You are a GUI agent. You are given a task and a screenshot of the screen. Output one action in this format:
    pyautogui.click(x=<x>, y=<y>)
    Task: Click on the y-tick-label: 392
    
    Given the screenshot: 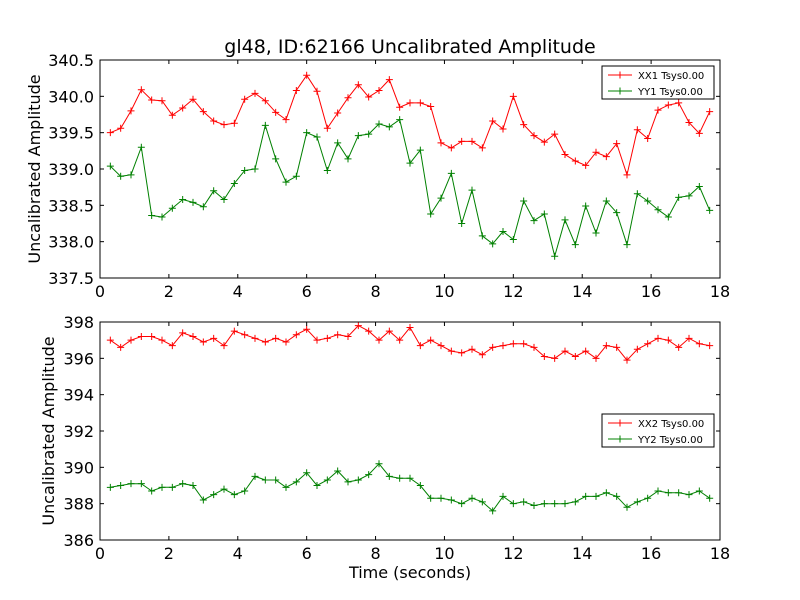 What is the action you would take?
    pyautogui.click(x=78, y=431)
    